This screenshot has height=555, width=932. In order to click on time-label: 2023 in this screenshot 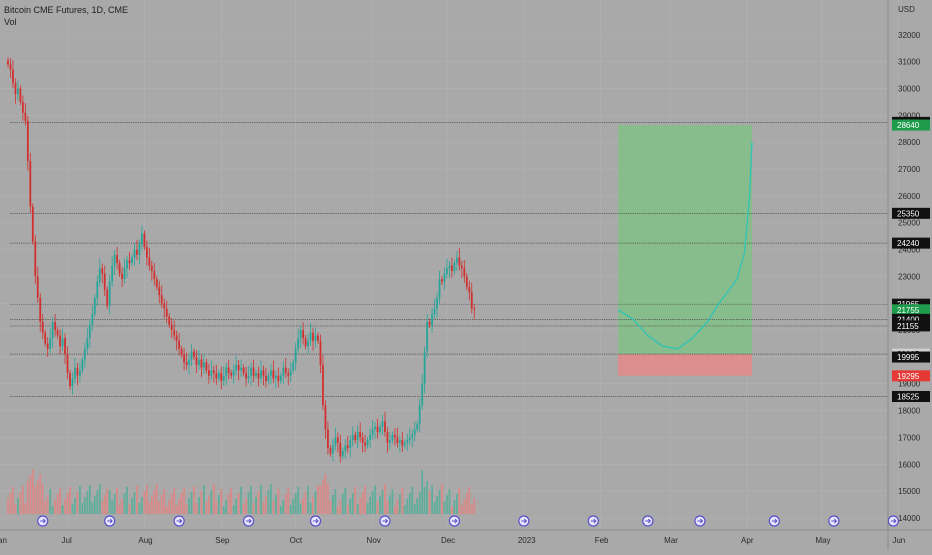, I will do `click(527, 540)`.